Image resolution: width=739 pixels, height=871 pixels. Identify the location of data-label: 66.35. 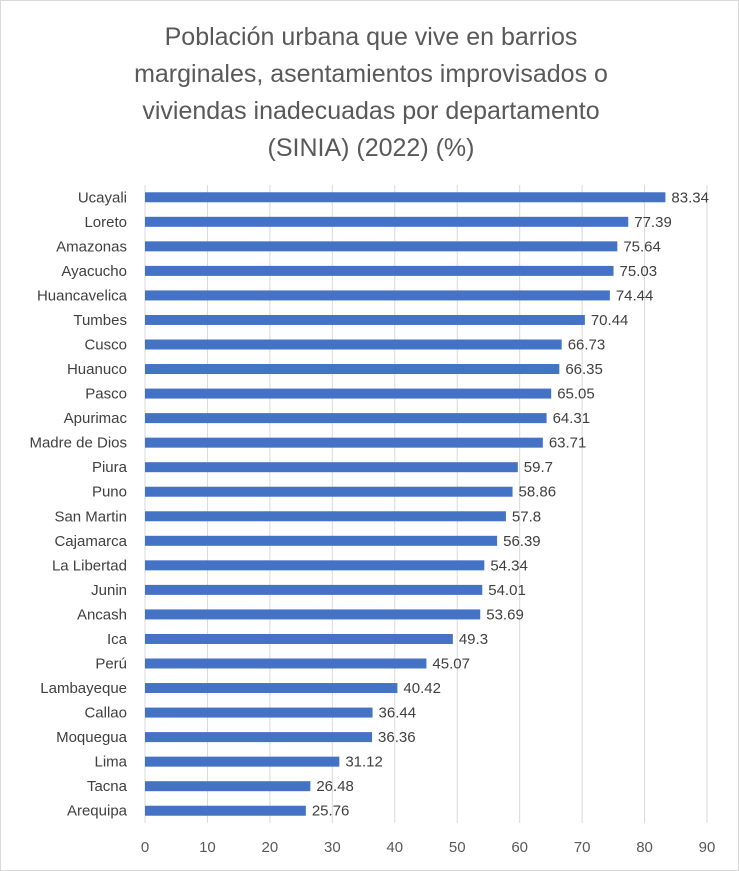
(584, 369).